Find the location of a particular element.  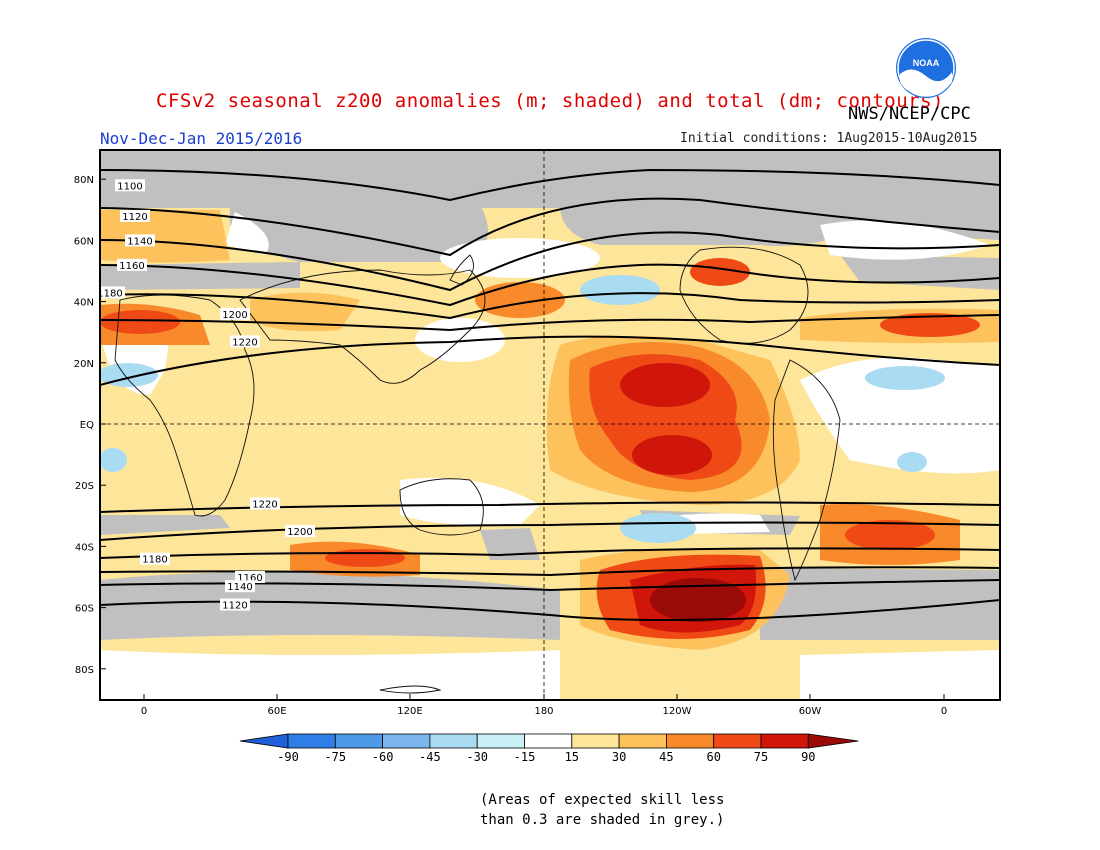

colorbar-arrow-low is located at coordinates (264, 741).